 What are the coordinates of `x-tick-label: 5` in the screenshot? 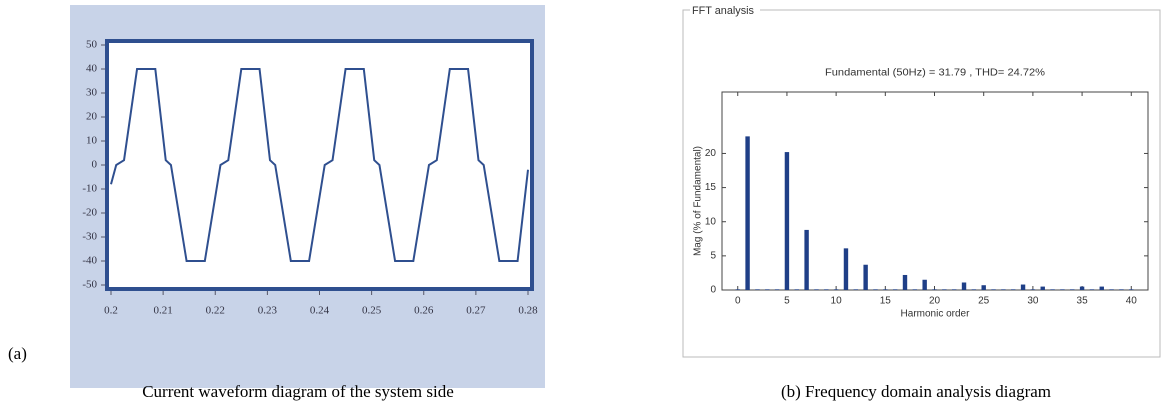 It's located at (787, 301).